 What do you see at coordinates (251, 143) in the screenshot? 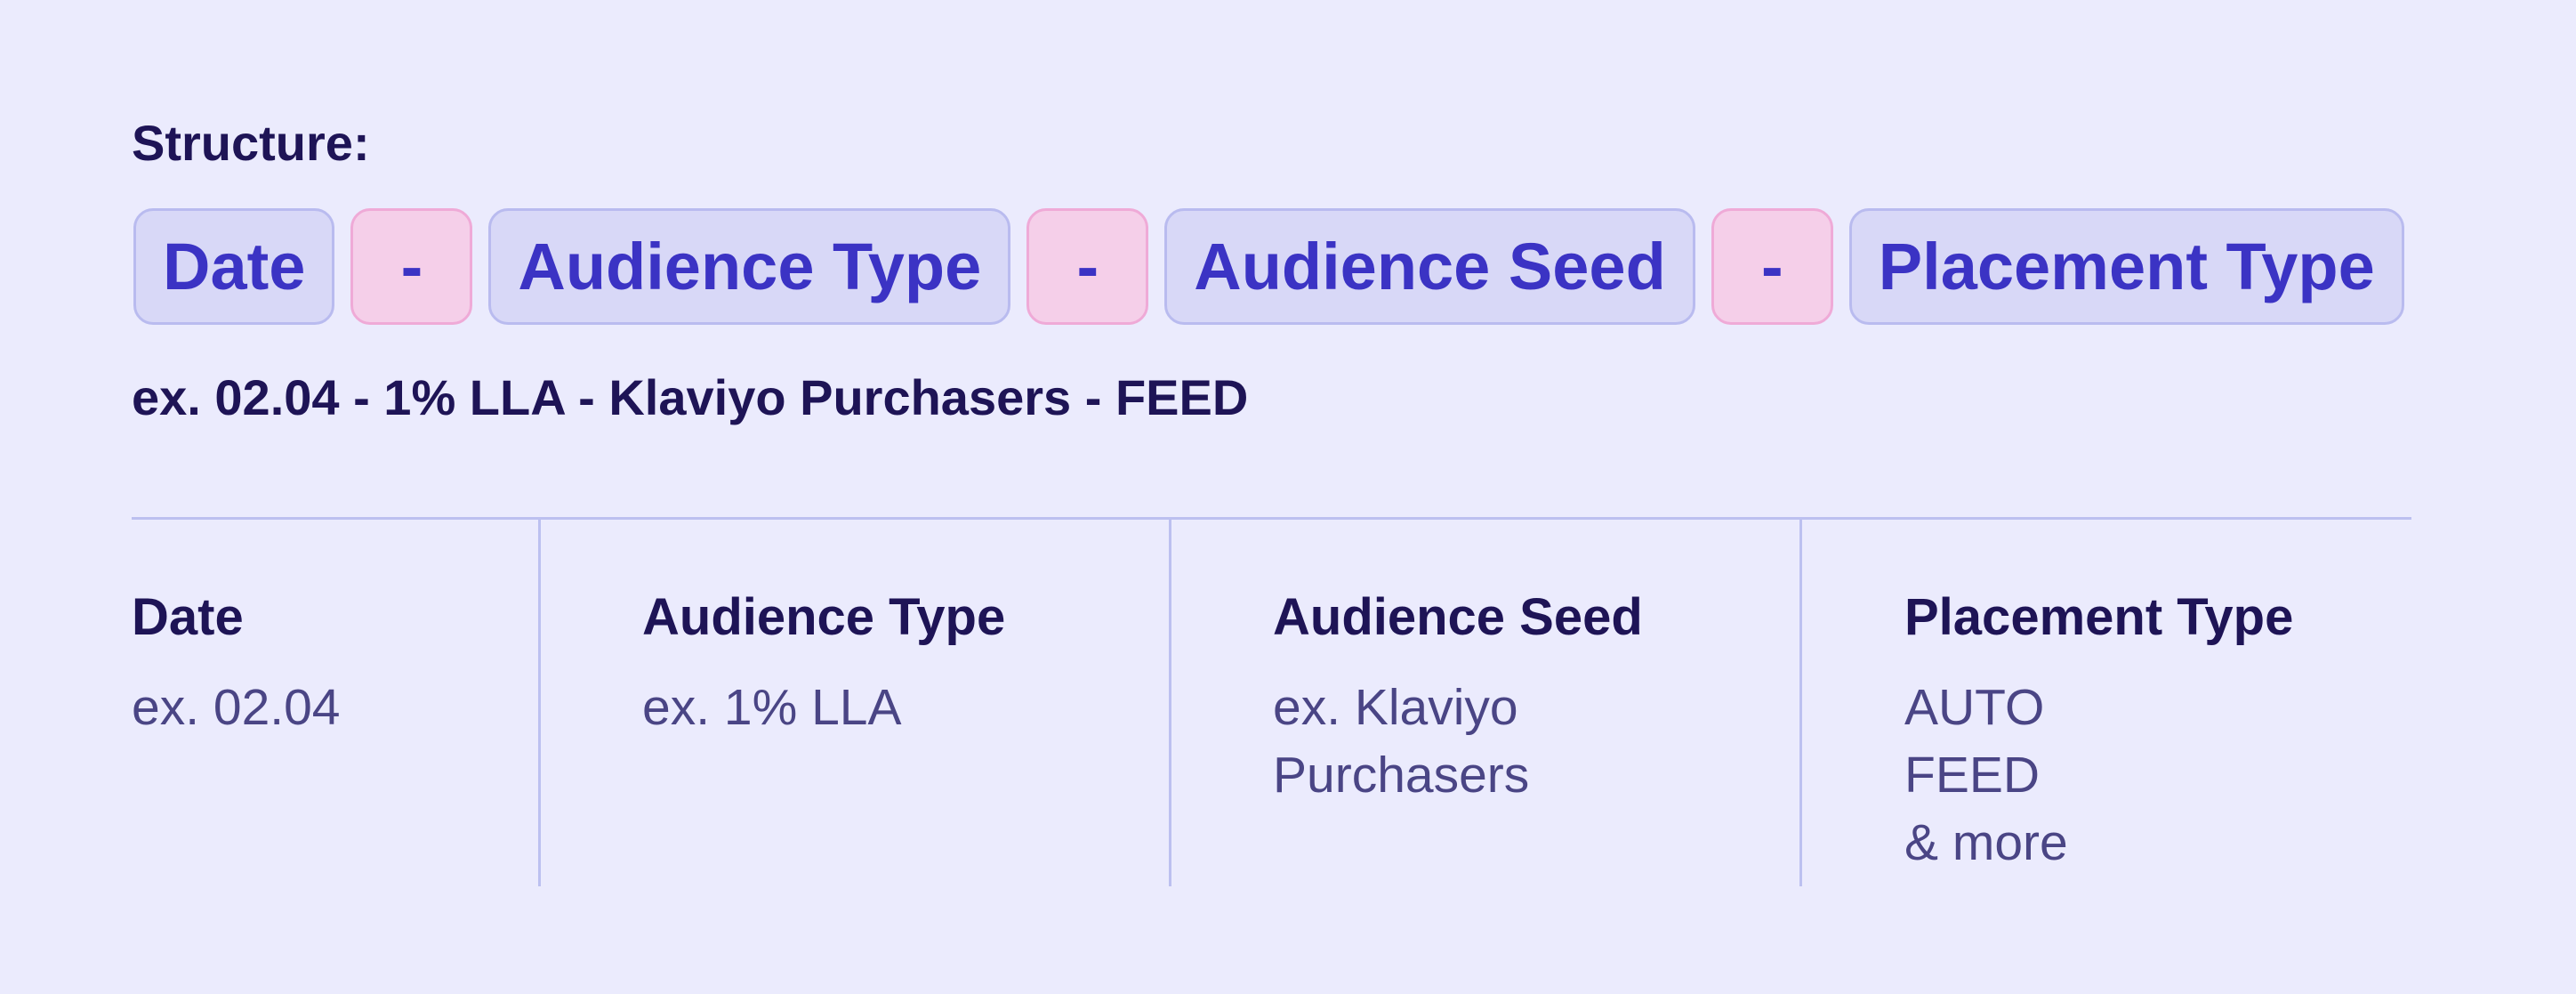
I see `structure-label: Structure:` at bounding box center [251, 143].